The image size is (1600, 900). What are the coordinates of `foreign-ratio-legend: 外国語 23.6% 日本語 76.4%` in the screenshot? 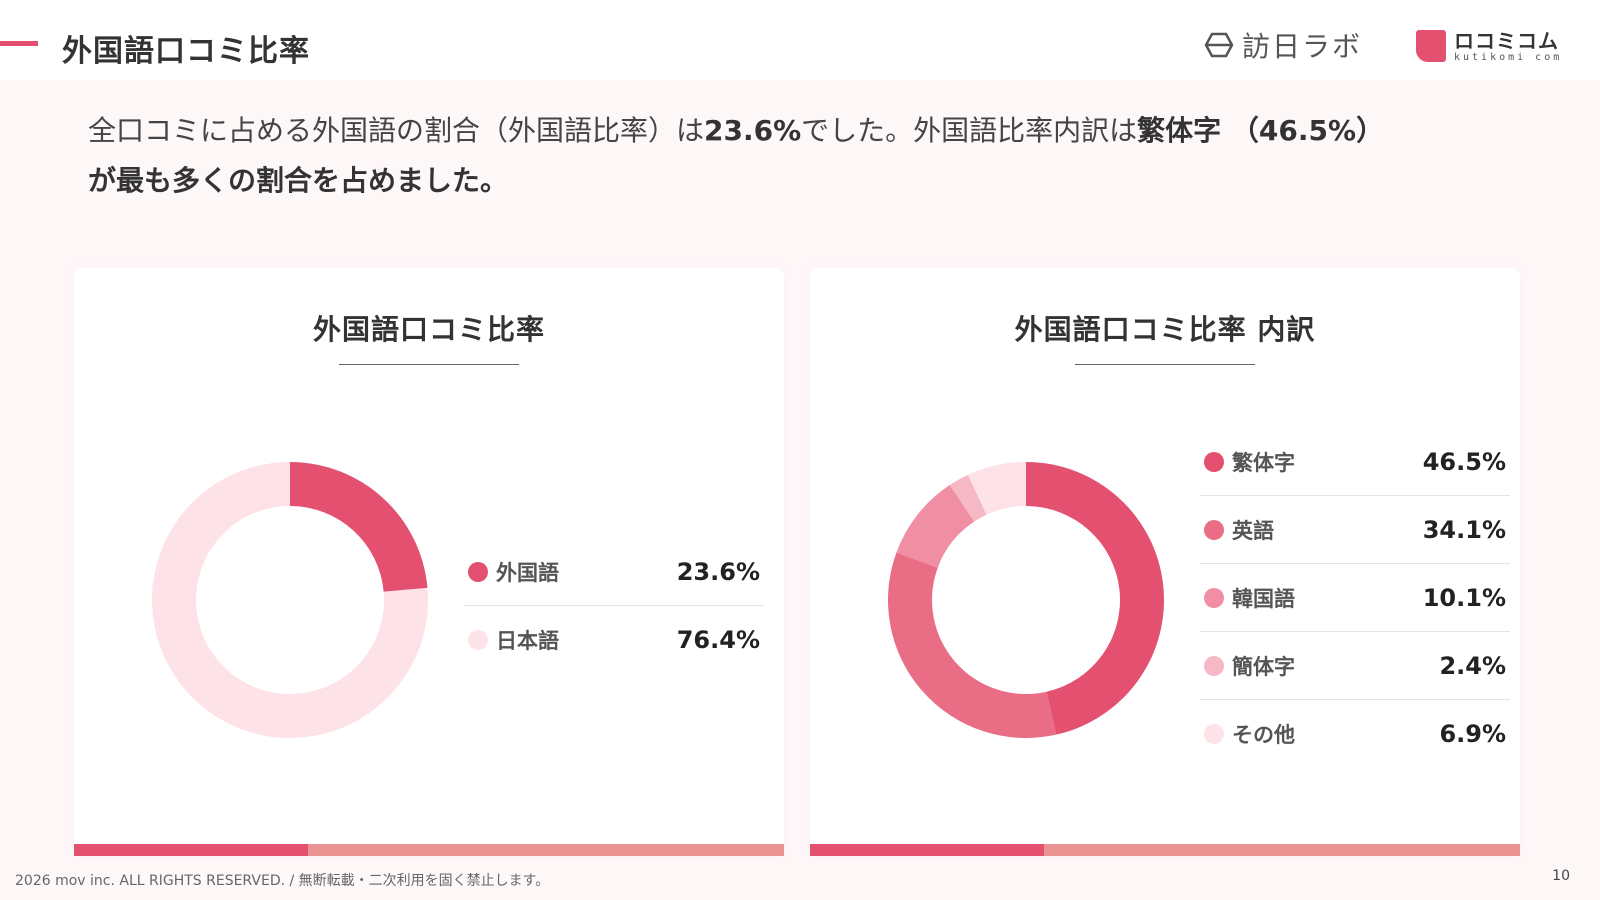 It's located at (614, 606).